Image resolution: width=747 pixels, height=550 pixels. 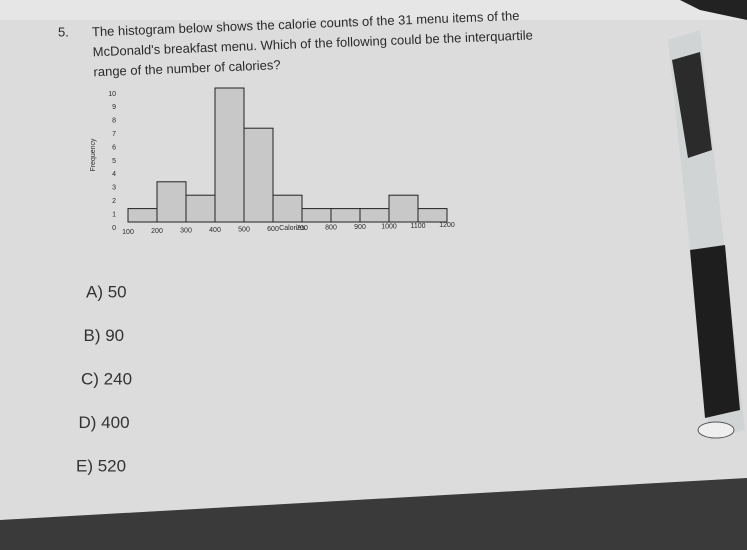 I want to click on x-axis-label: Calories, so click(x=292, y=228).